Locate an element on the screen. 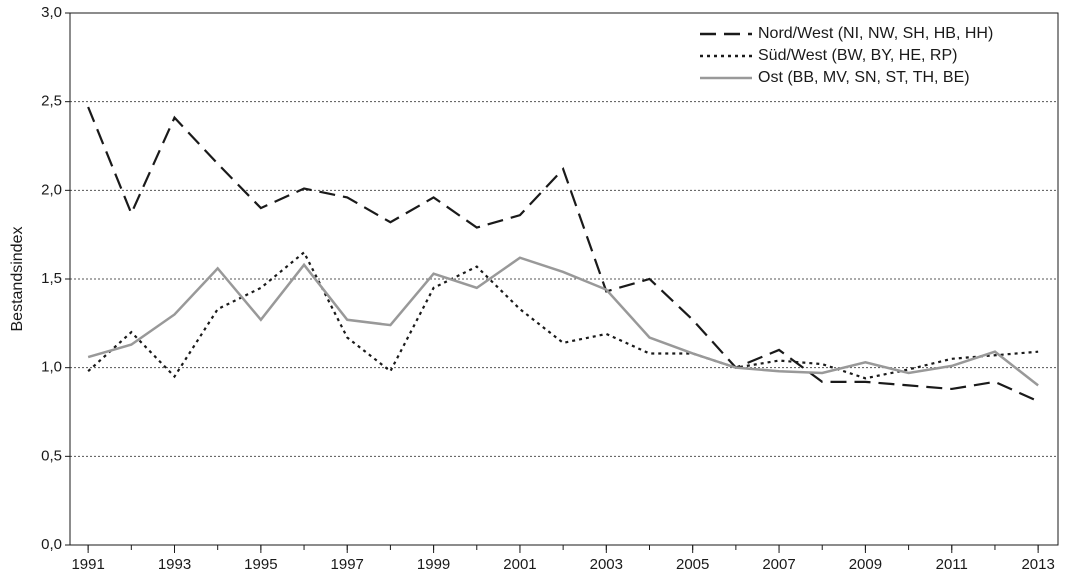  legend-label: Ost (BB, MV, SN, ST, TH, BE) is located at coordinates (864, 77).